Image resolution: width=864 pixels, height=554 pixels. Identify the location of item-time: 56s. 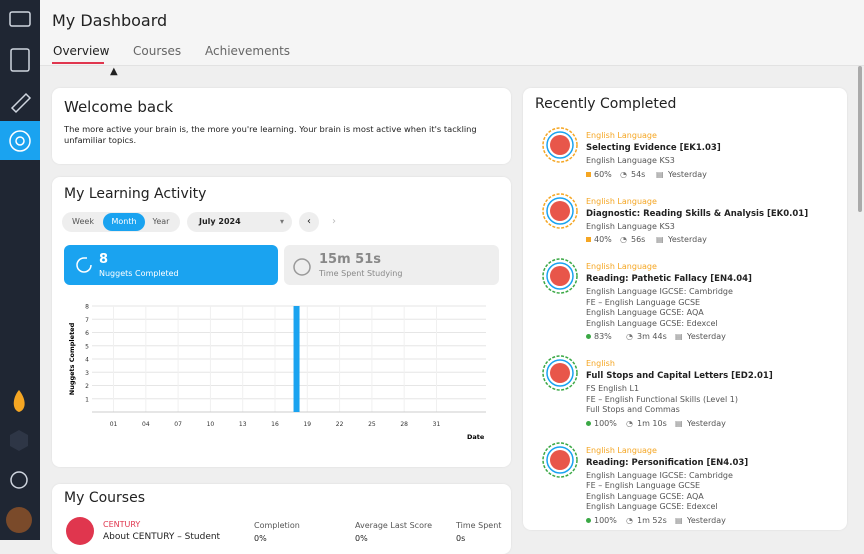
(638, 239).